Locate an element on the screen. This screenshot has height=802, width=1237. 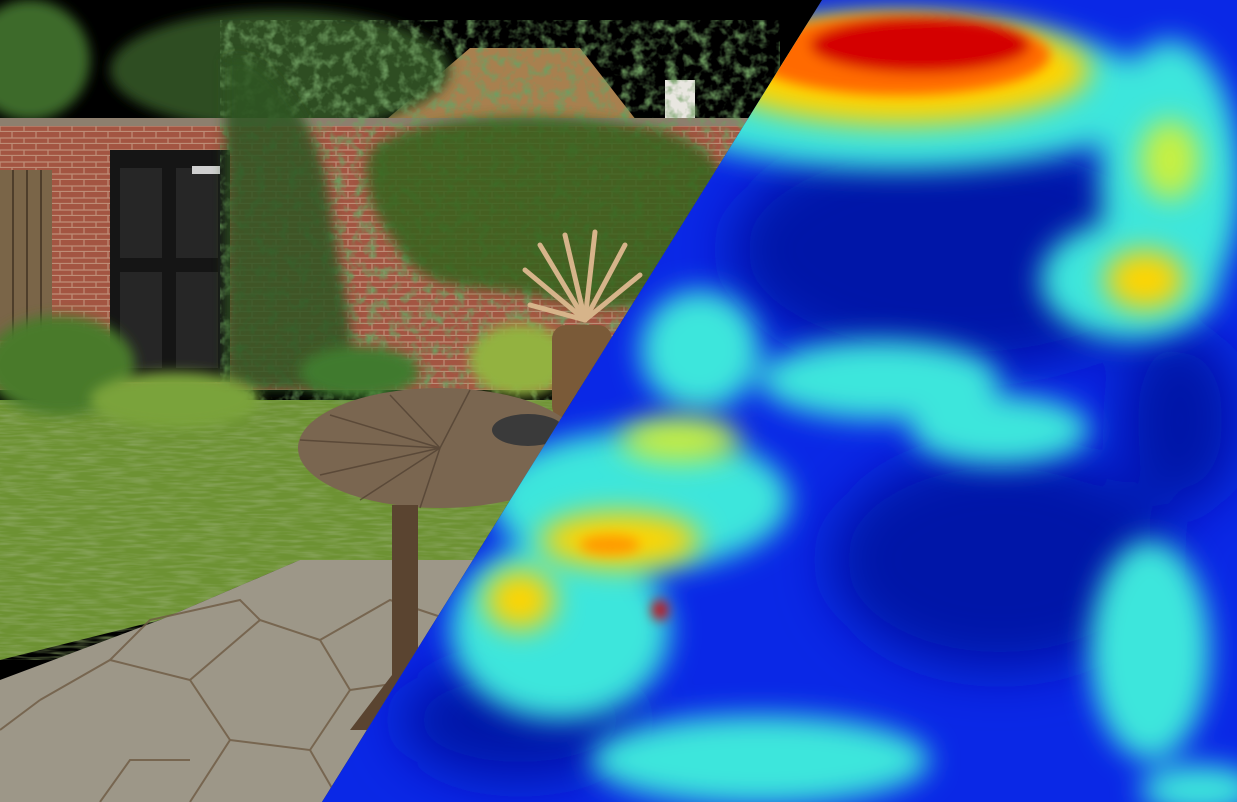
parasol-hole is located at coordinates (528, 430).